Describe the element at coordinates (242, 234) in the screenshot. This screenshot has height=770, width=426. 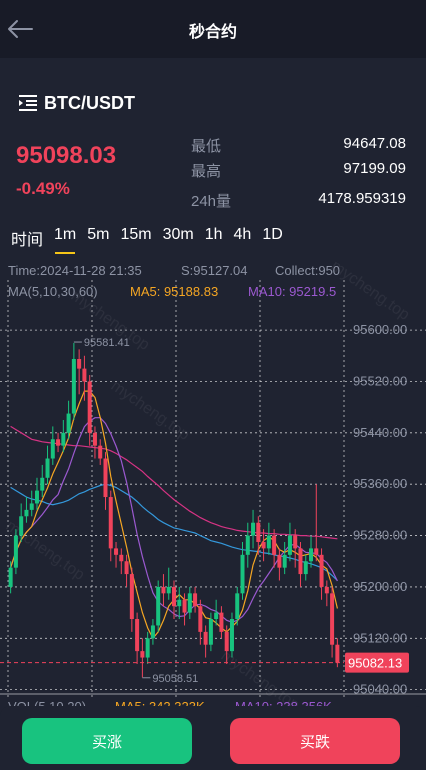
I see `tab-4h: 4h` at that location.